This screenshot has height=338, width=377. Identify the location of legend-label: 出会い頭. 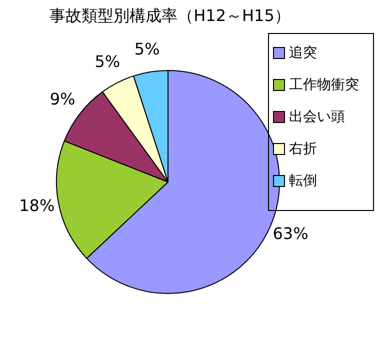
(317, 117).